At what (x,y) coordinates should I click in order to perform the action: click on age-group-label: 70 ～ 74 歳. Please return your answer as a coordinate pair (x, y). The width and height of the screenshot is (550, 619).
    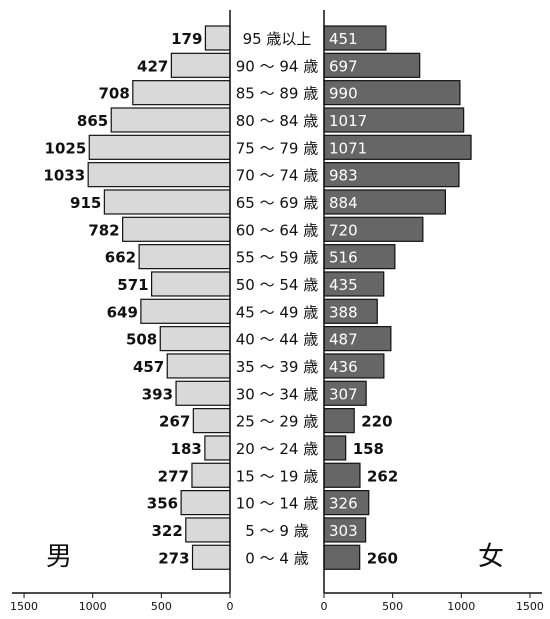
    Looking at the image, I should click on (277, 176).